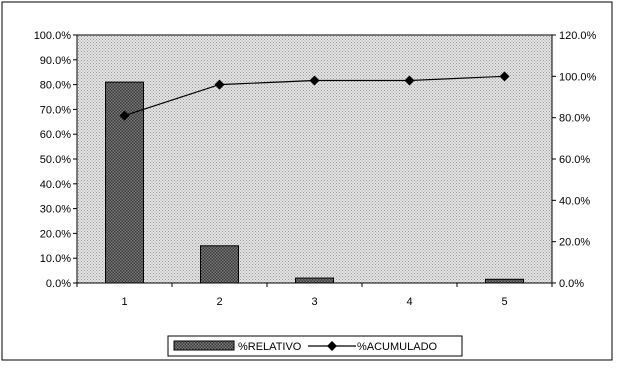 The width and height of the screenshot is (617, 369). Describe the element at coordinates (55, 259) in the screenshot. I see `left-tick-label: 10.0%` at that location.